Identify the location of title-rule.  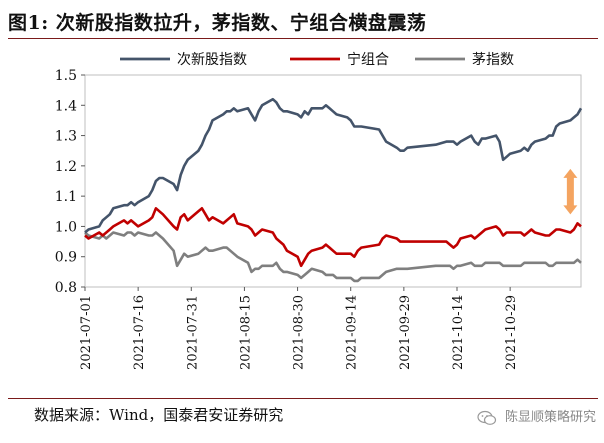
(303, 38).